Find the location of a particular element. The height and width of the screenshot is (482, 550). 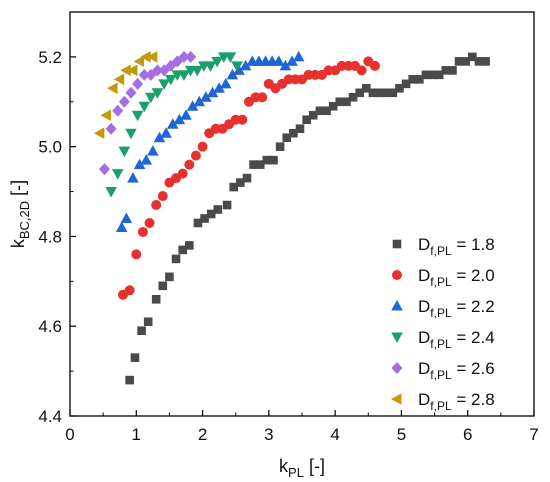

legend-label: Df,PL = 2.8 is located at coordinates (456, 401).